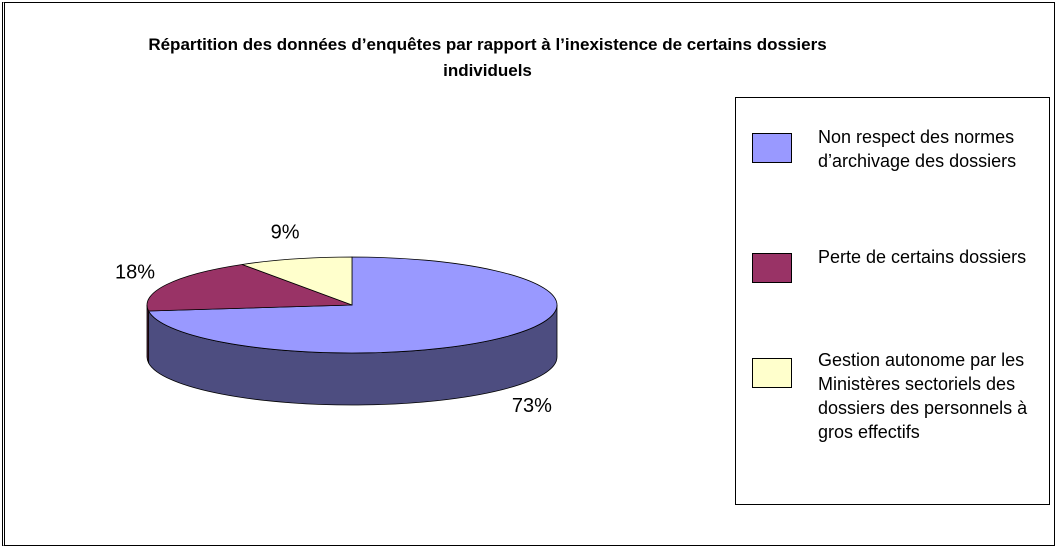  I want to click on data-label: 73%, so click(532, 406).